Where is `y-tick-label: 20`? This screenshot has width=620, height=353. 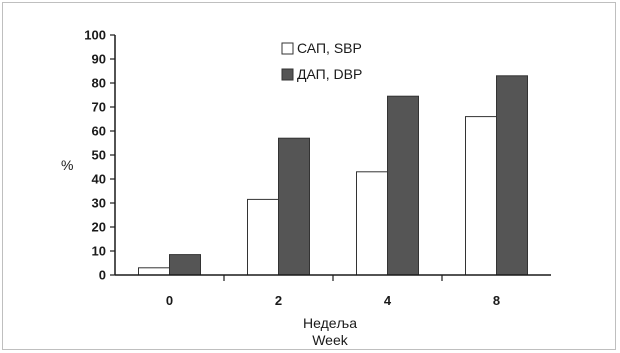
y-tick-label: 20 is located at coordinates (99, 227).